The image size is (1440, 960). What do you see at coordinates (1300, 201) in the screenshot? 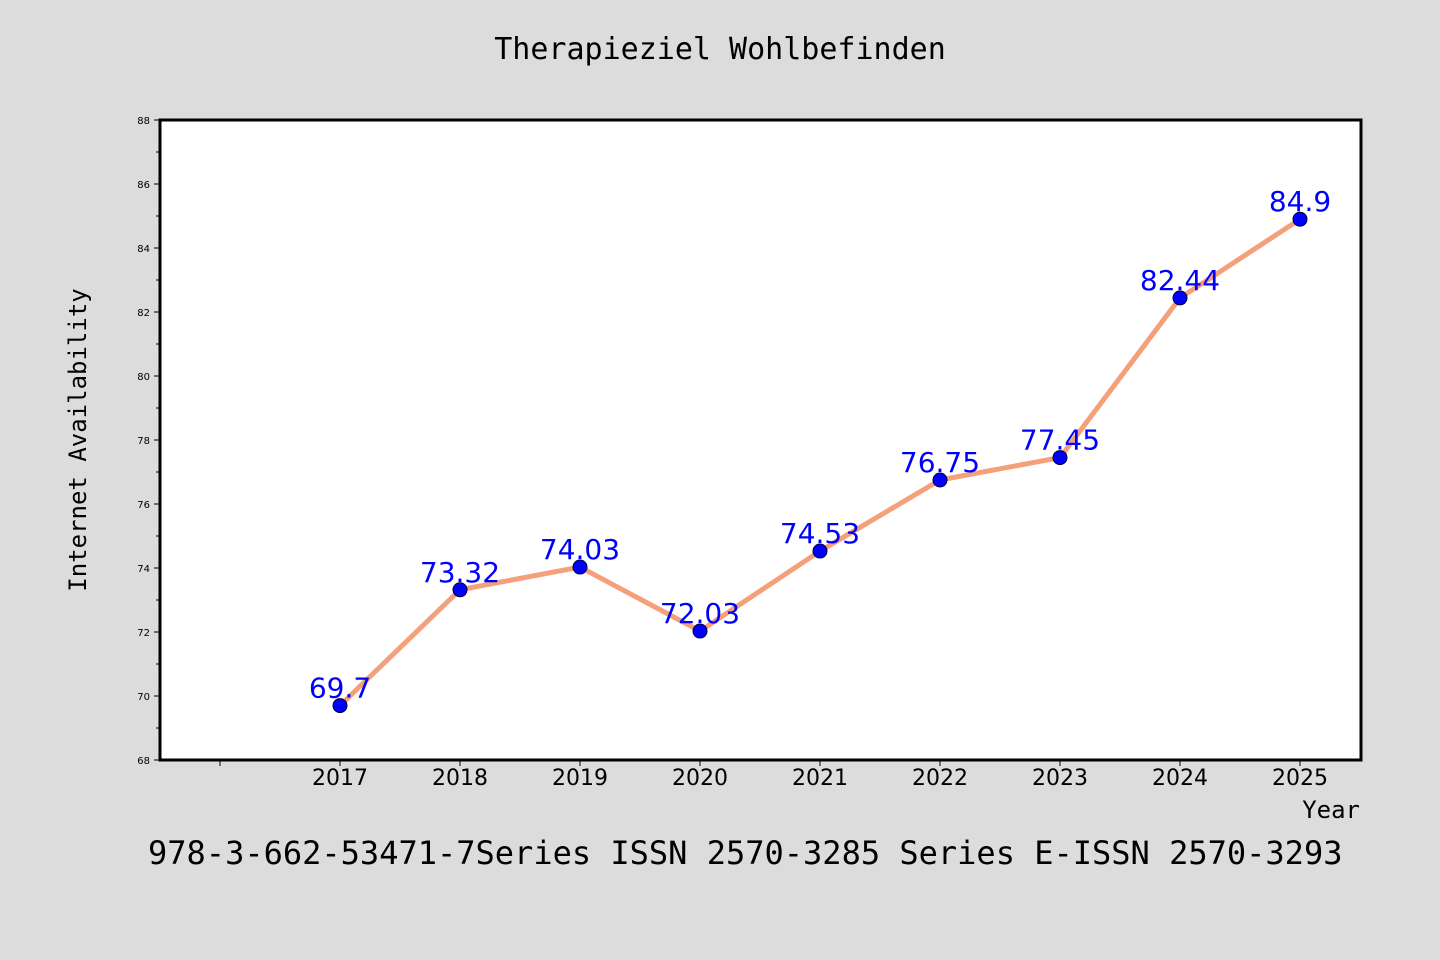
I see `data-label: 84.9` at bounding box center [1300, 201].